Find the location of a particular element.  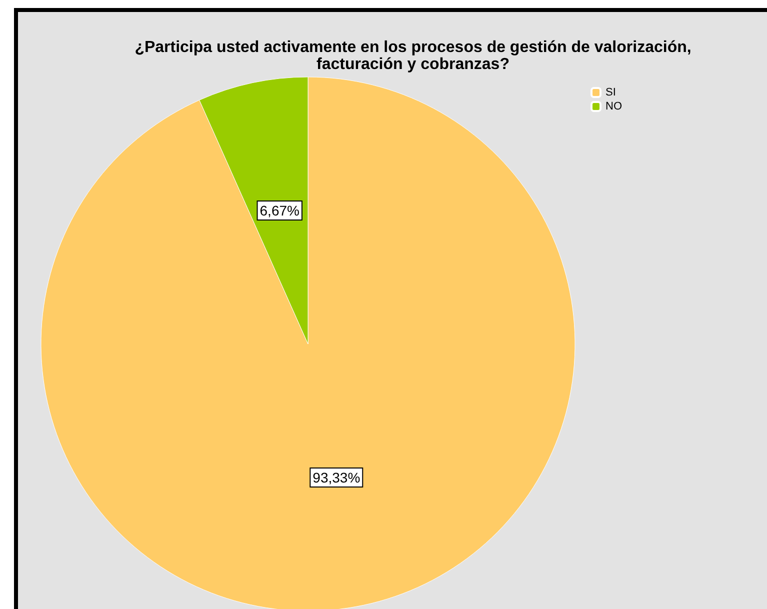

data-label: 93,33% is located at coordinates (336, 478).